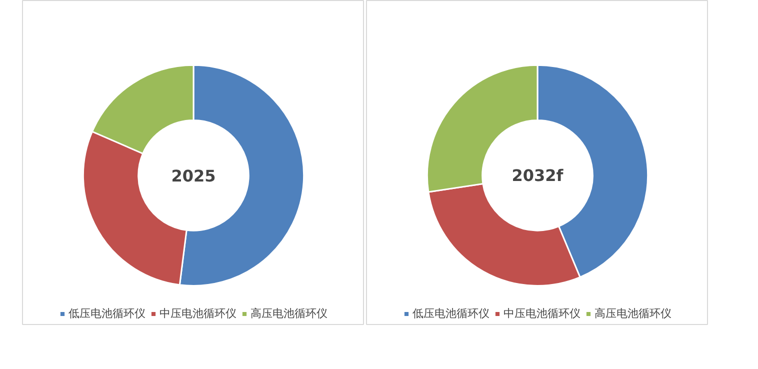 The height and width of the screenshot is (369, 758). Describe the element at coordinates (193, 176) in the screenshot. I see `text: 2025` at that location.